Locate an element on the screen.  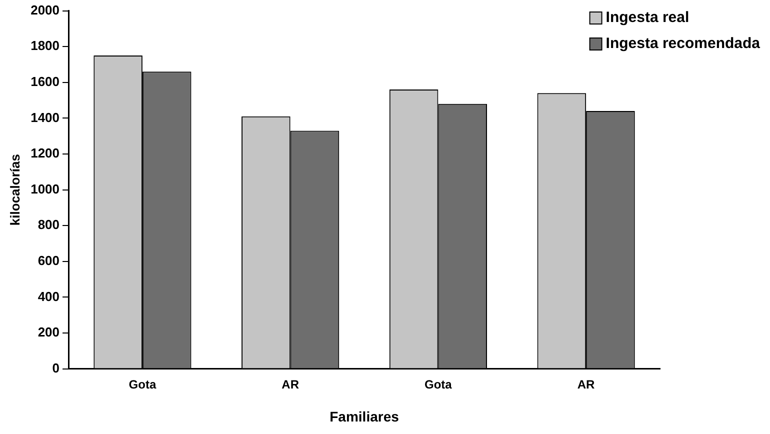
y-tick-label: 1800 is located at coordinates (45, 46).